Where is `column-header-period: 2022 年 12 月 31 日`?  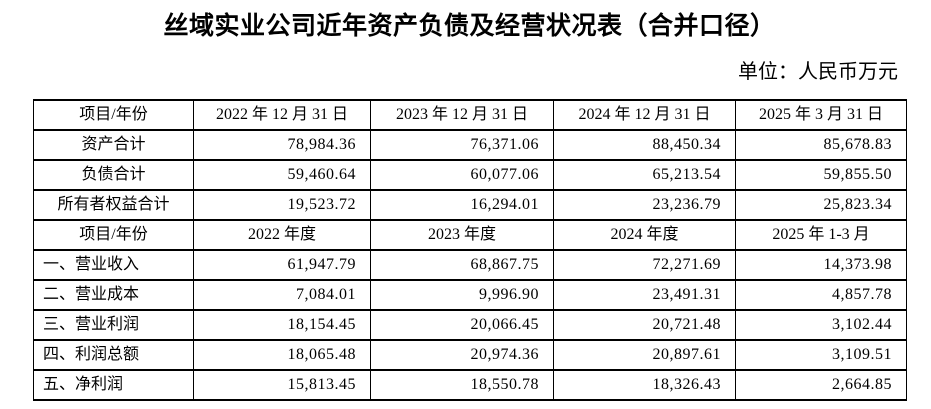
column-header-period: 2022 年 12 月 31 日 is located at coordinates (282, 114).